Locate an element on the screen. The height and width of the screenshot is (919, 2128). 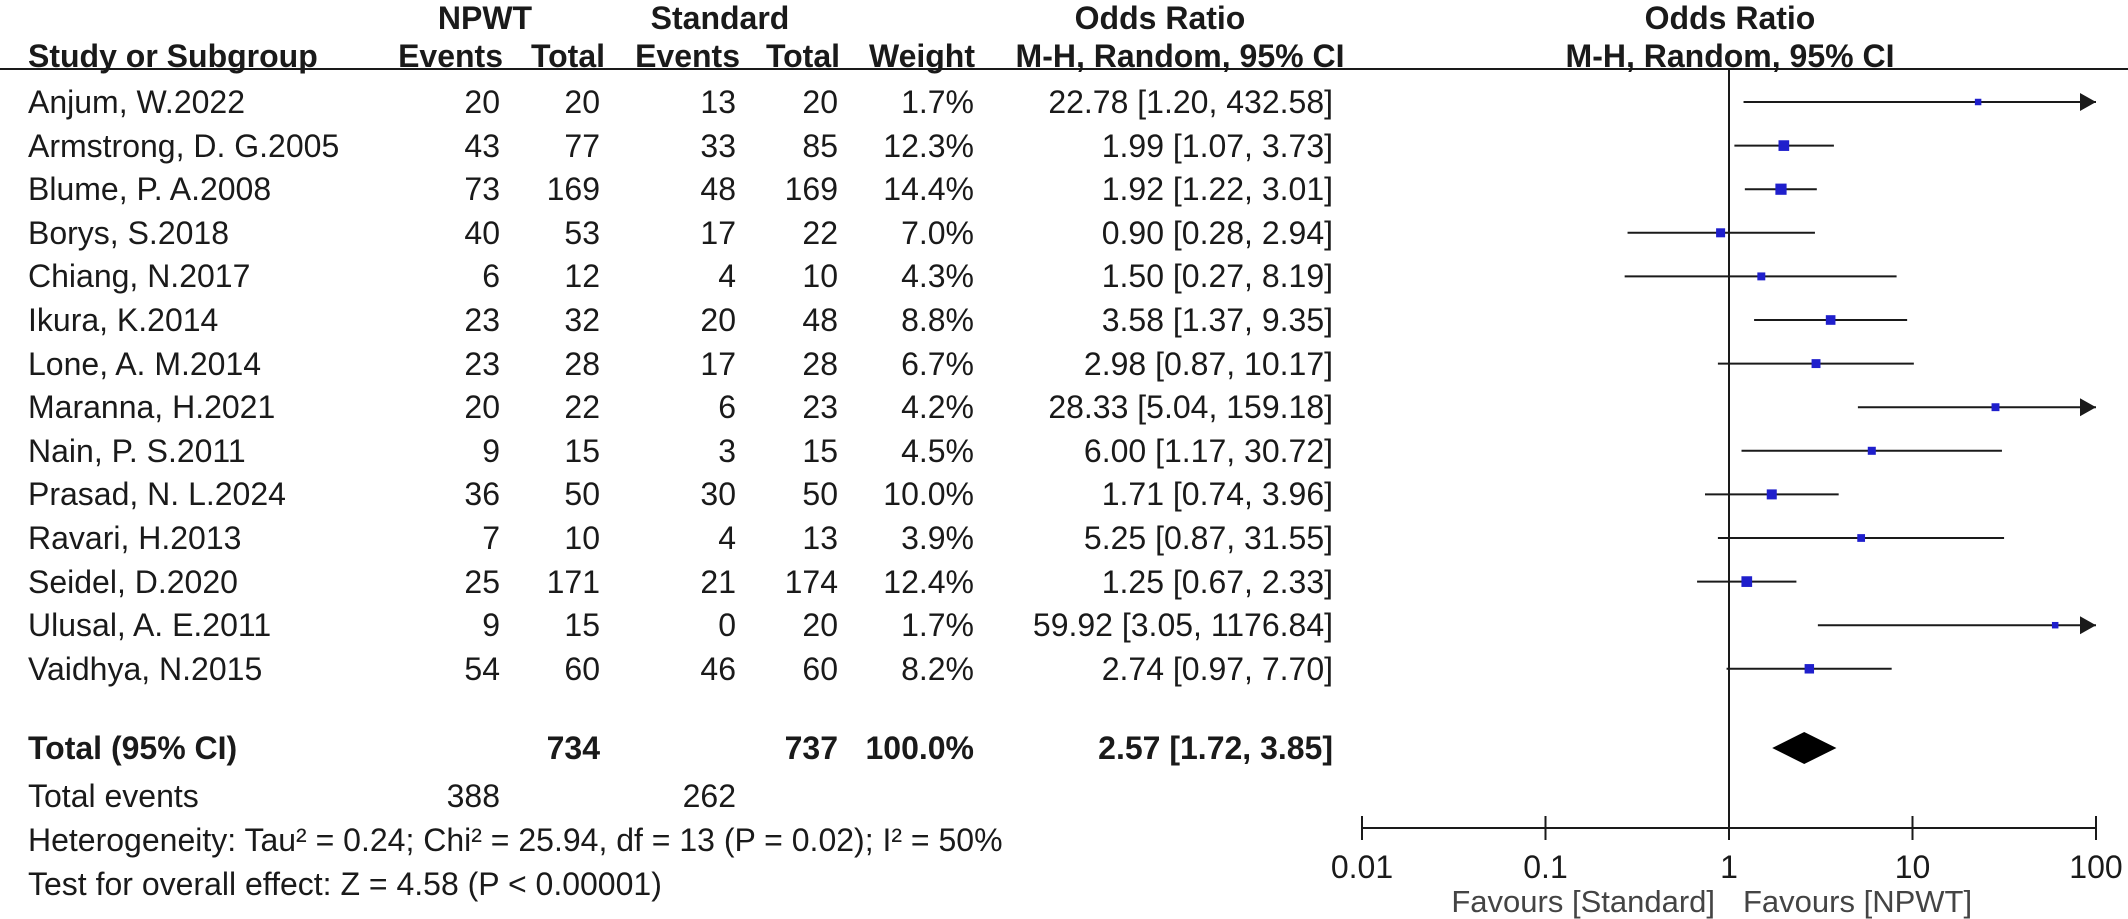
events2-cell: 20 is located at coordinates (718, 320).